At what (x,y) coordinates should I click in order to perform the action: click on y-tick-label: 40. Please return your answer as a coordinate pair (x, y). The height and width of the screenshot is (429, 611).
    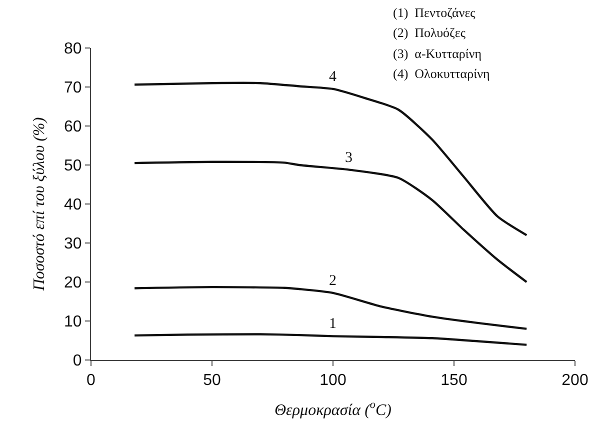
    Looking at the image, I should click on (73, 205).